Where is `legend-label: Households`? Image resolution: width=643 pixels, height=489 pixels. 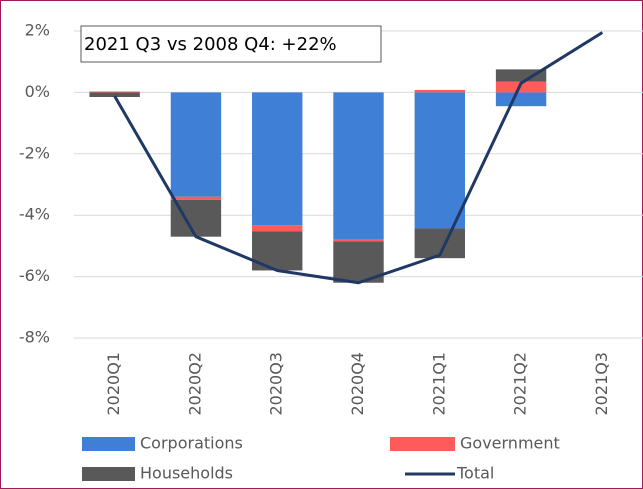
legend-label: Households is located at coordinates (186, 473).